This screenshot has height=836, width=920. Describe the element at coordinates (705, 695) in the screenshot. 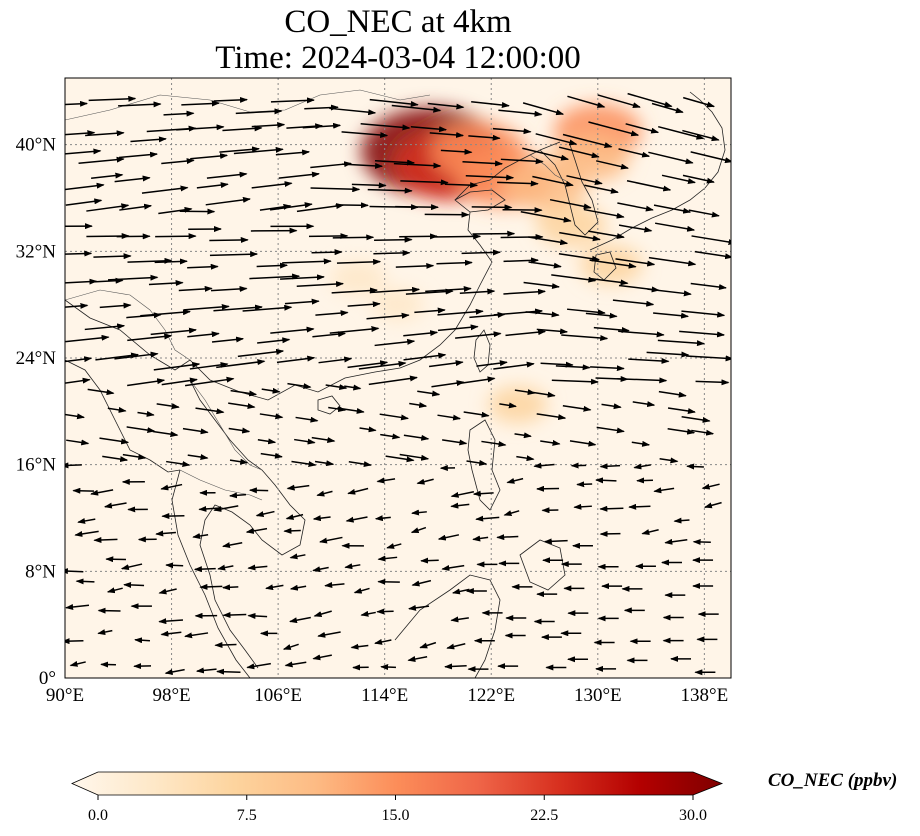

I see `lon-tick-label: 138°E` at that location.